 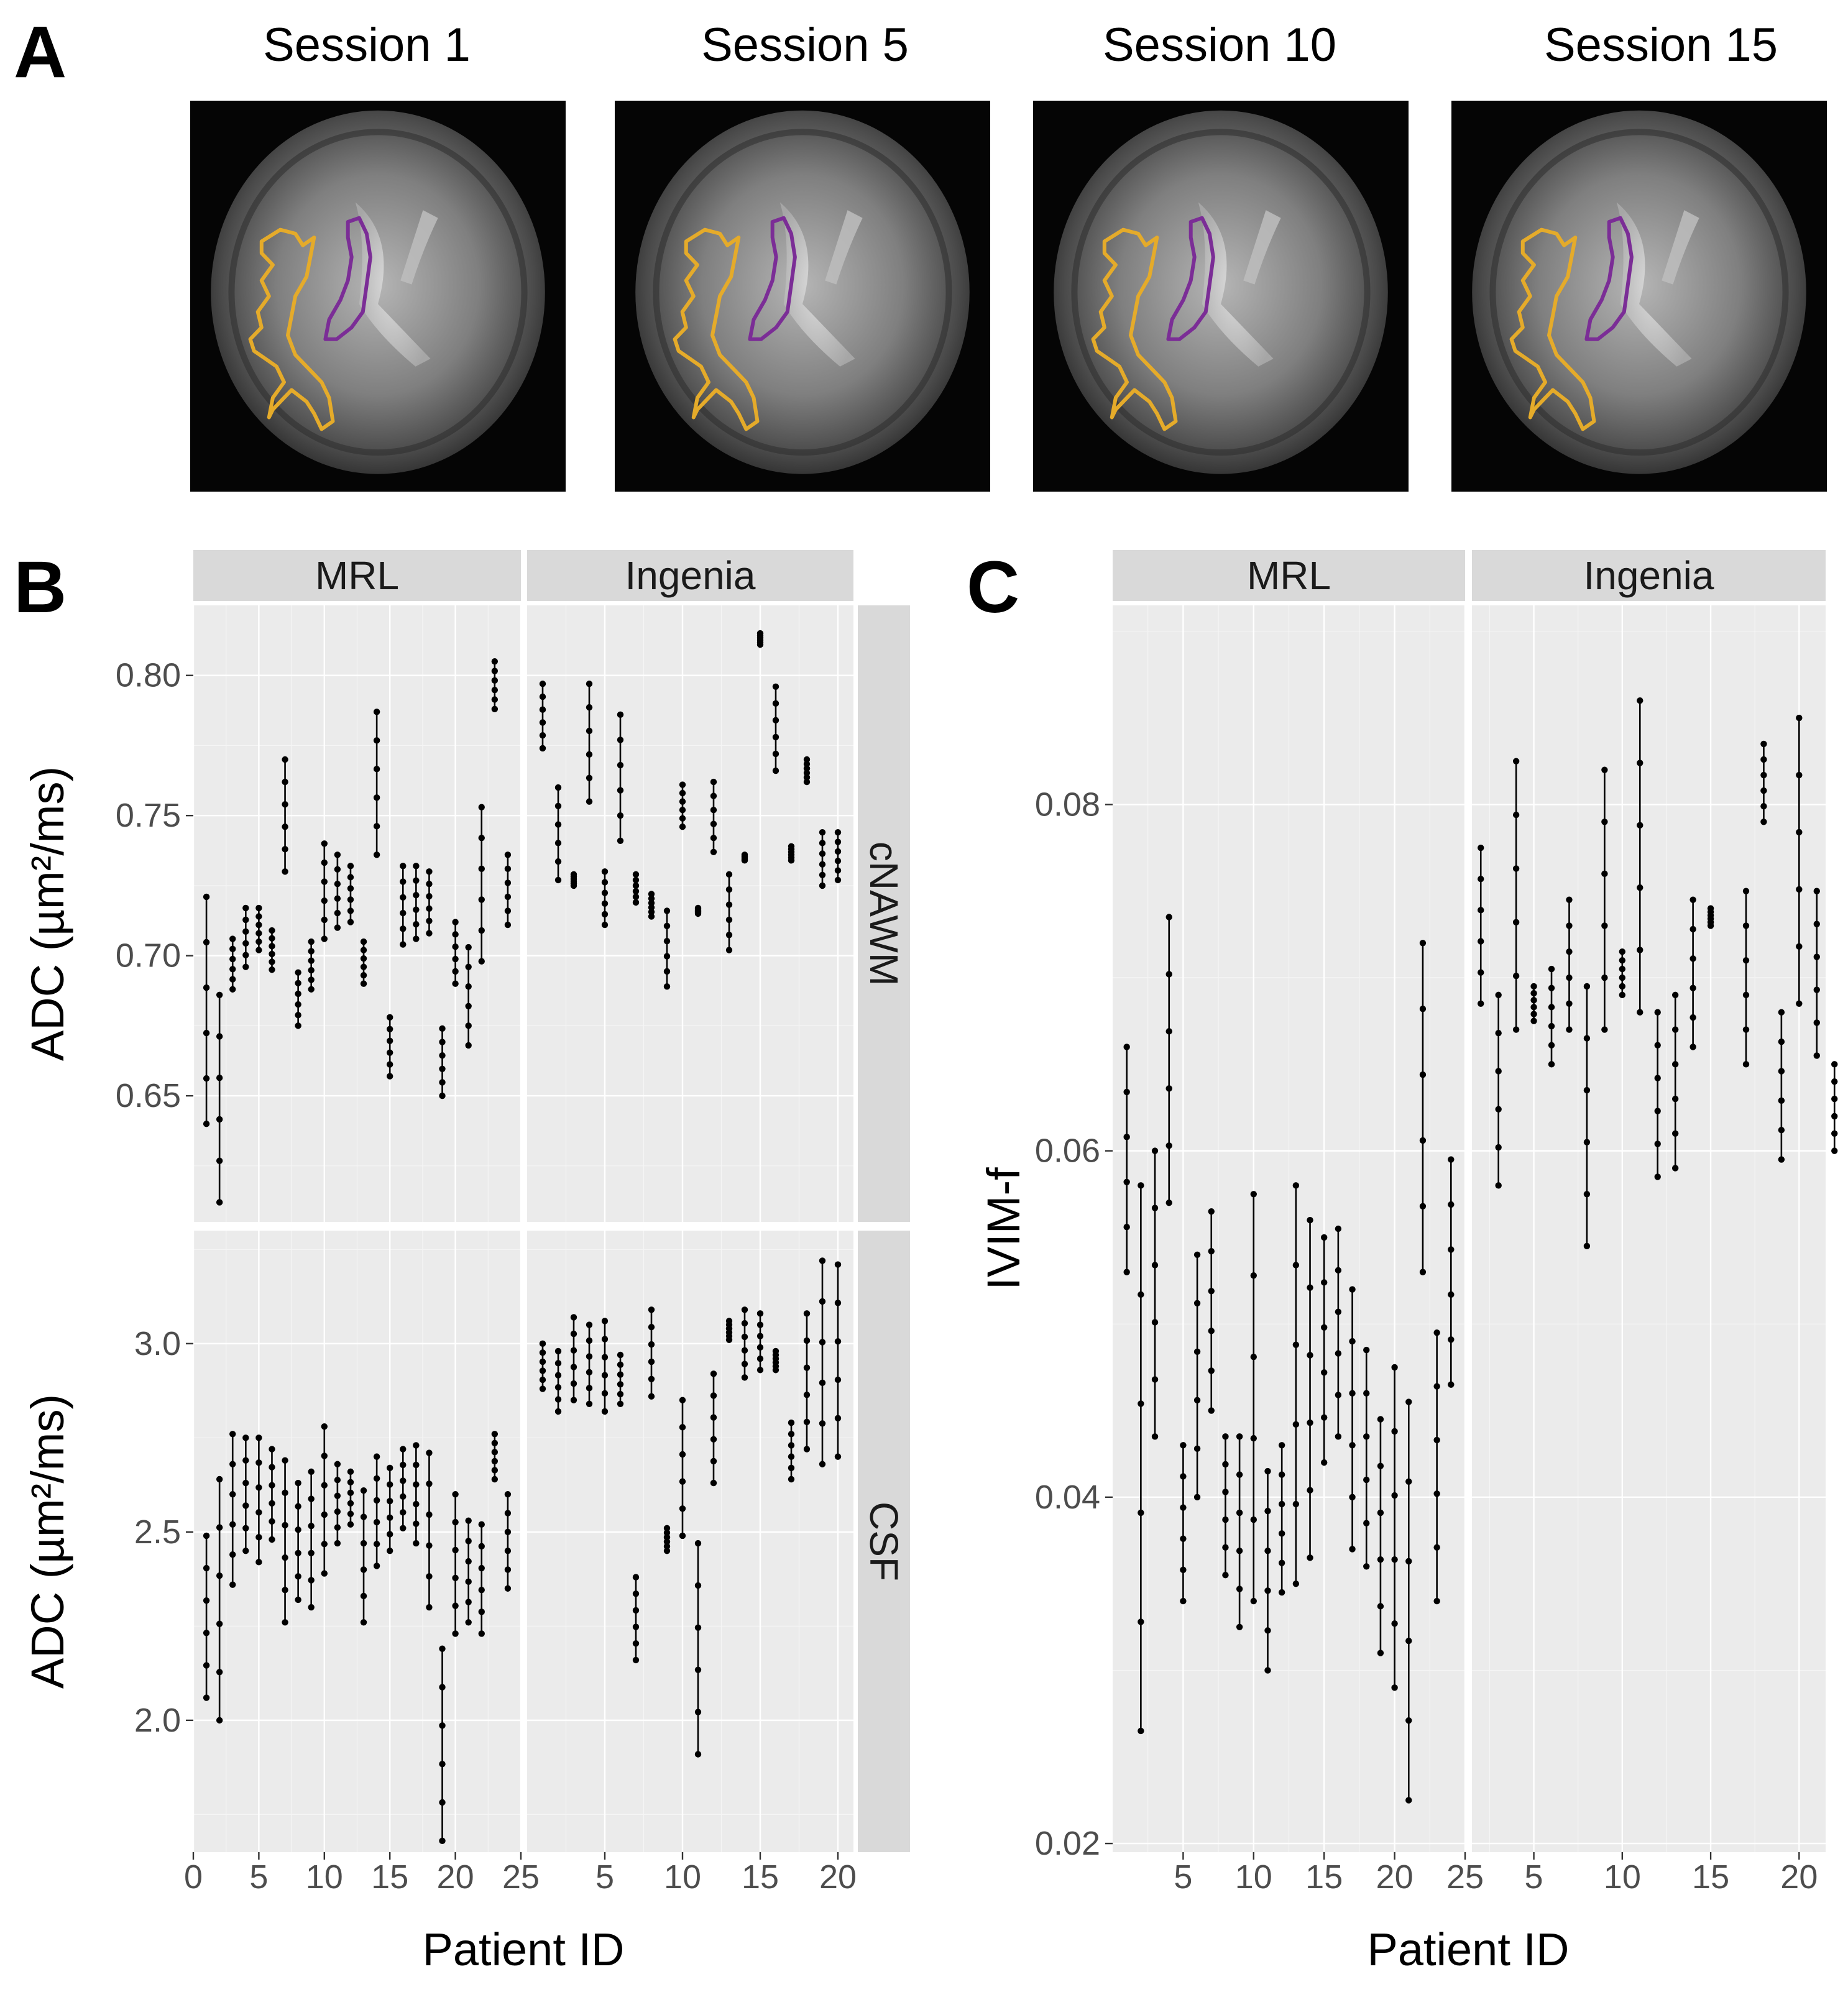 I want to click on patient-10-range, so click(x=324, y=891).